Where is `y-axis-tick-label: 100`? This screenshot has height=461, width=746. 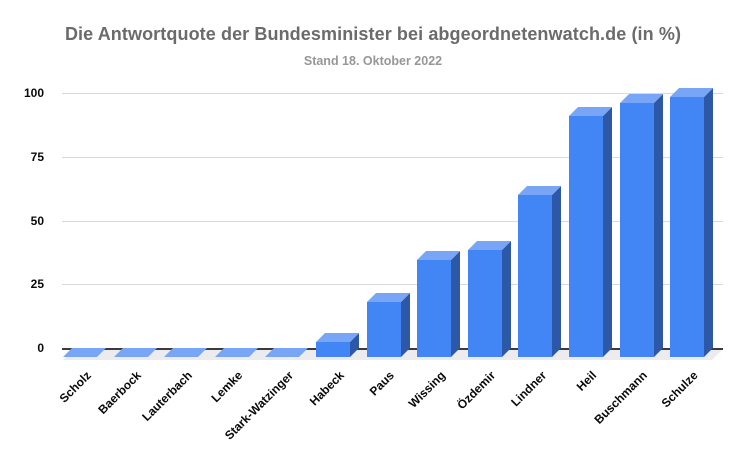 y-axis-tick-label: 100 is located at coordinates (33, 92).